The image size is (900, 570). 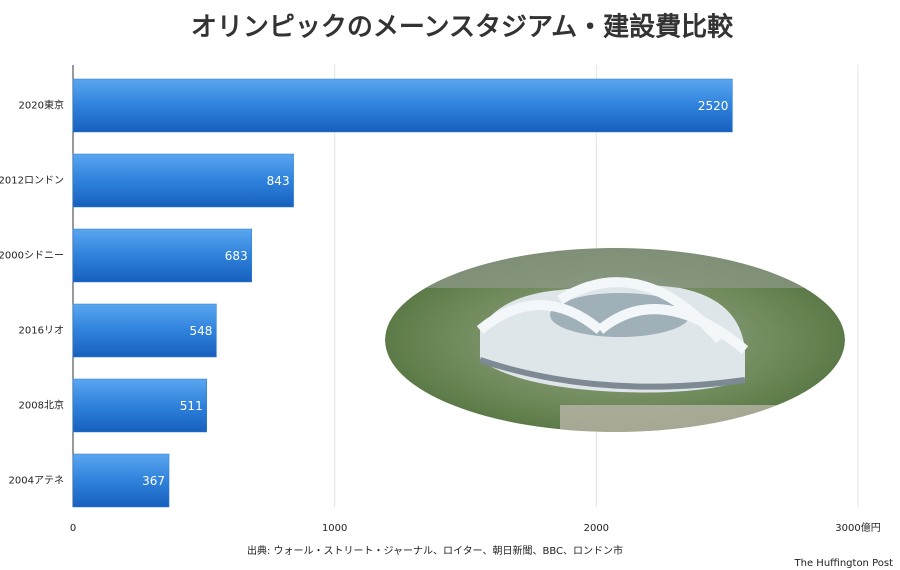 What do you see at coordinates (844, 563) in the screenshot?
I see `credit: The Huffington Post` at bounding box center [844, 563].